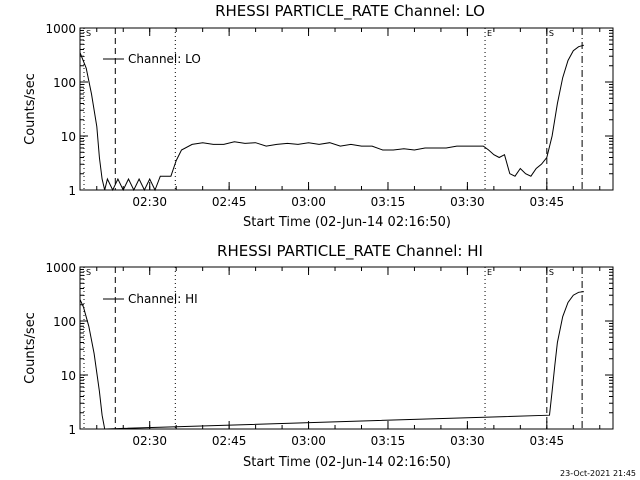 The width and height of the screenshot is (640, 480). I want to click on legend: Channel: LO, so click(152, 59).